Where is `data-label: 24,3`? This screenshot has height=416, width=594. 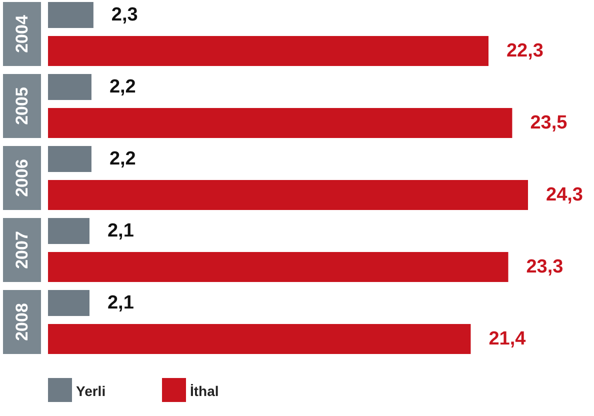
data-label: 24,3 is located at coordinates (564, 195).